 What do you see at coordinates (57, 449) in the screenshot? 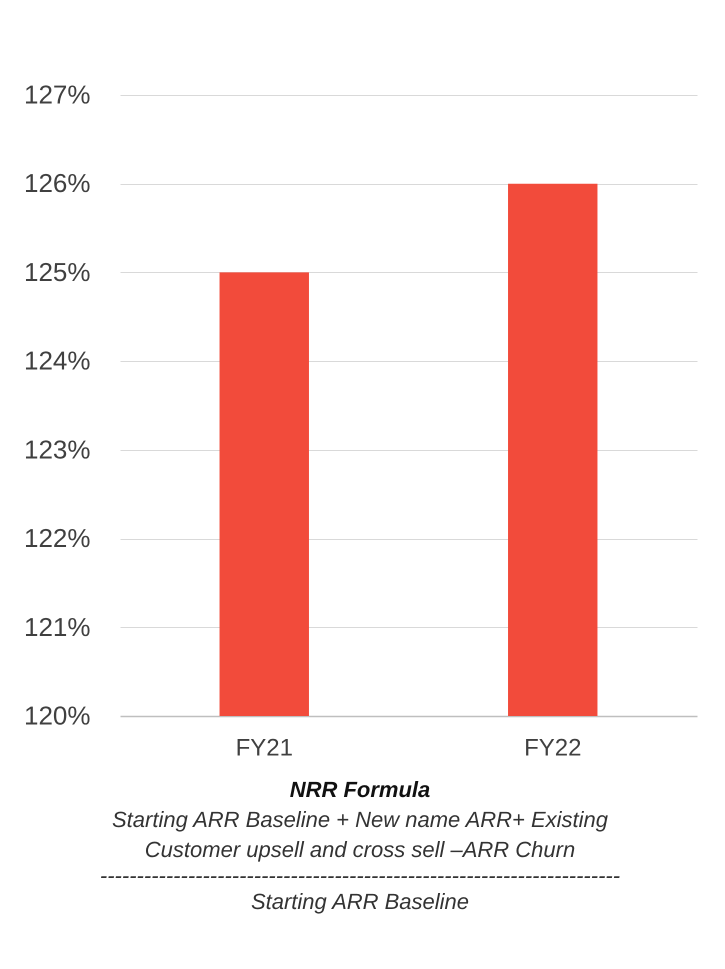
I see `y-tick-label: 123%` at bounding box center [57, 449].